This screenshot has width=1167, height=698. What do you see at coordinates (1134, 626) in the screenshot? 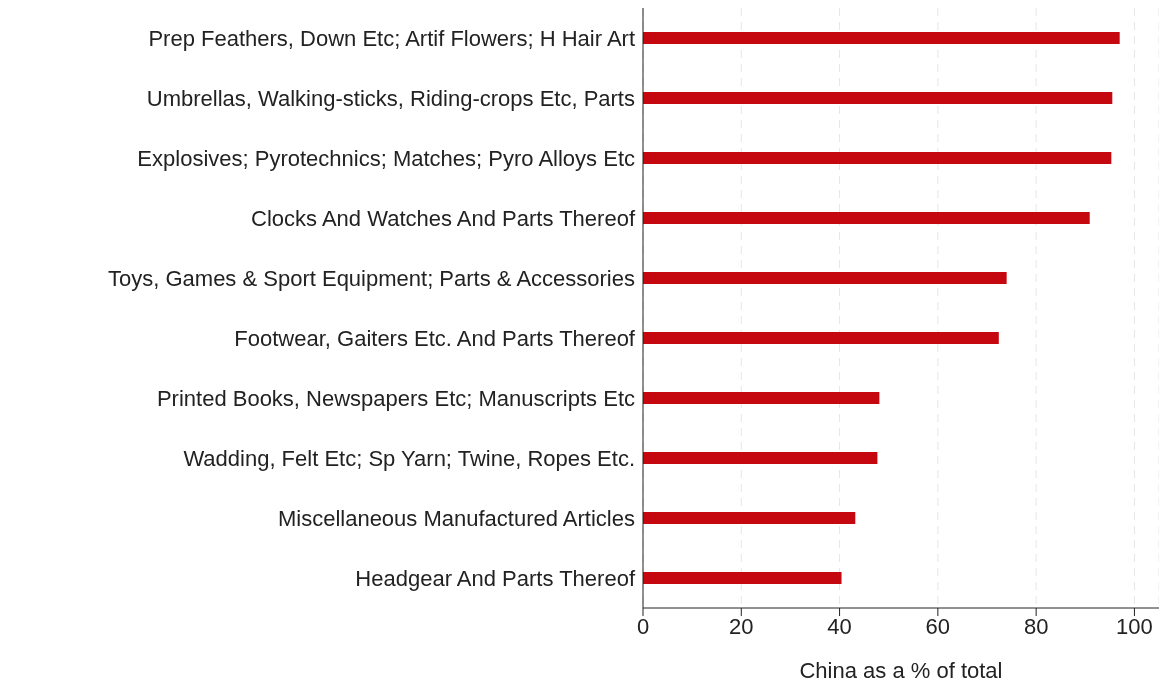
I see `x-tick-label: 100` at bounding box center [1134, 626].